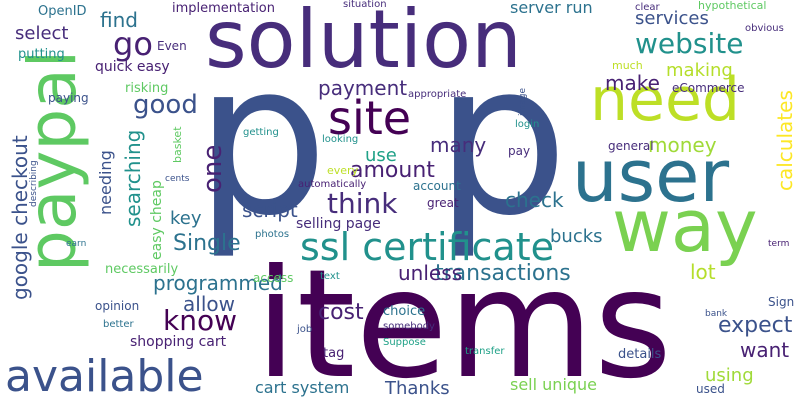  Describe the element at coordinates (177, 179) in the screenshot. I see `word-cents: cents` at that location.